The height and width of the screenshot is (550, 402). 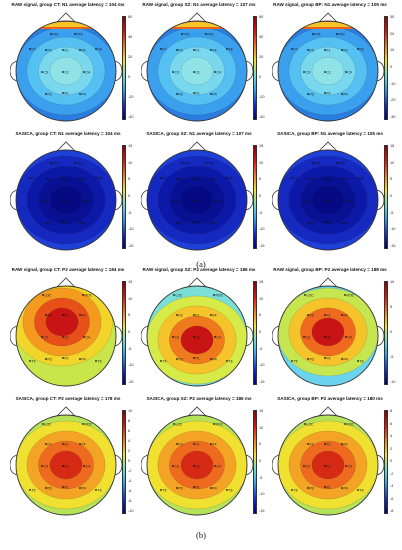 What do you see at coordinates (261, 17) in the screenshot?
I see `colorbar-tick-label: 60` at bounding box center [261, 17].